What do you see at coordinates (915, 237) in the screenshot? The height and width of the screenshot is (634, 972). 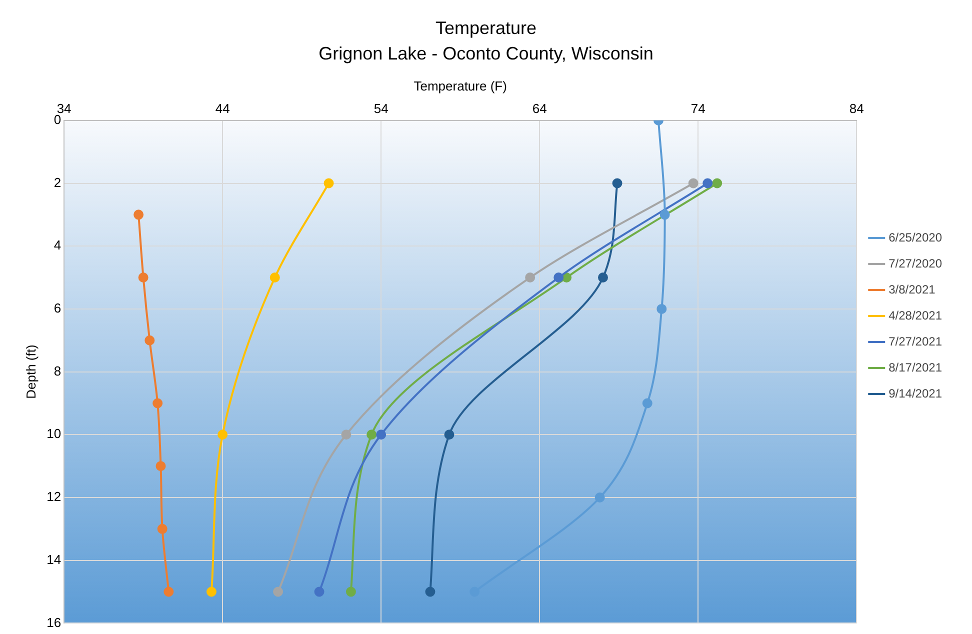 I see `legend-label: 6/25/2020` at bounding box center [915, 237].